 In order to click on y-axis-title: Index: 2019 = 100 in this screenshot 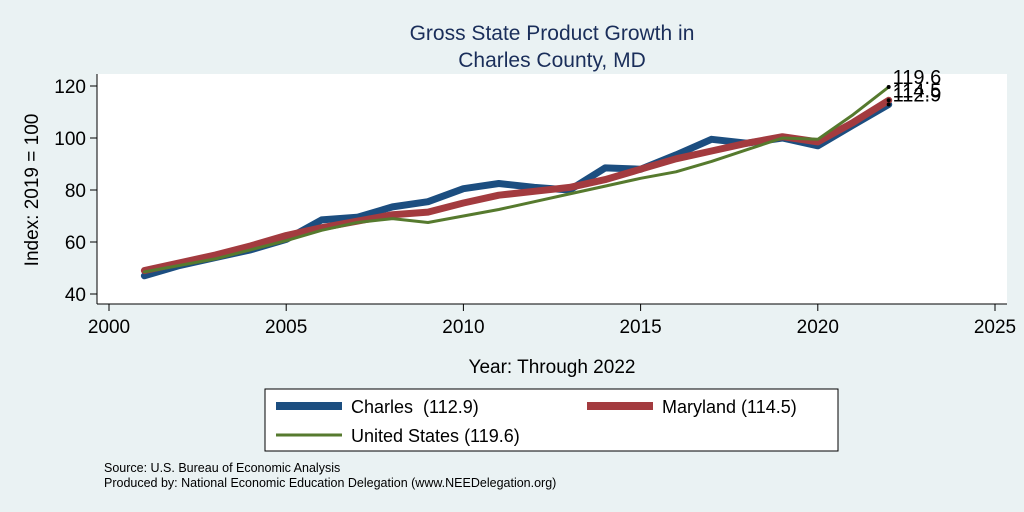, I will do `click(32, 190)`.